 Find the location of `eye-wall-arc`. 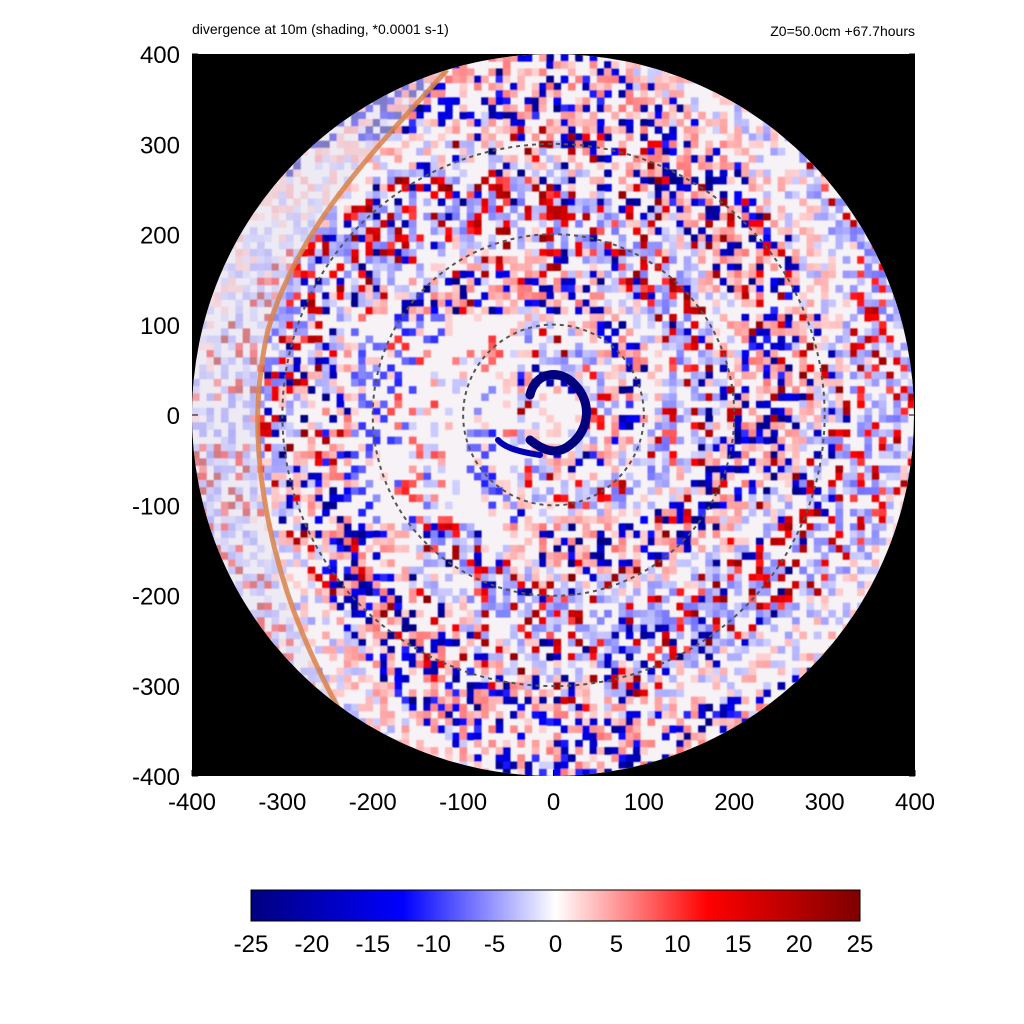

eye-wall-arc is located at coordinates (558, 413).